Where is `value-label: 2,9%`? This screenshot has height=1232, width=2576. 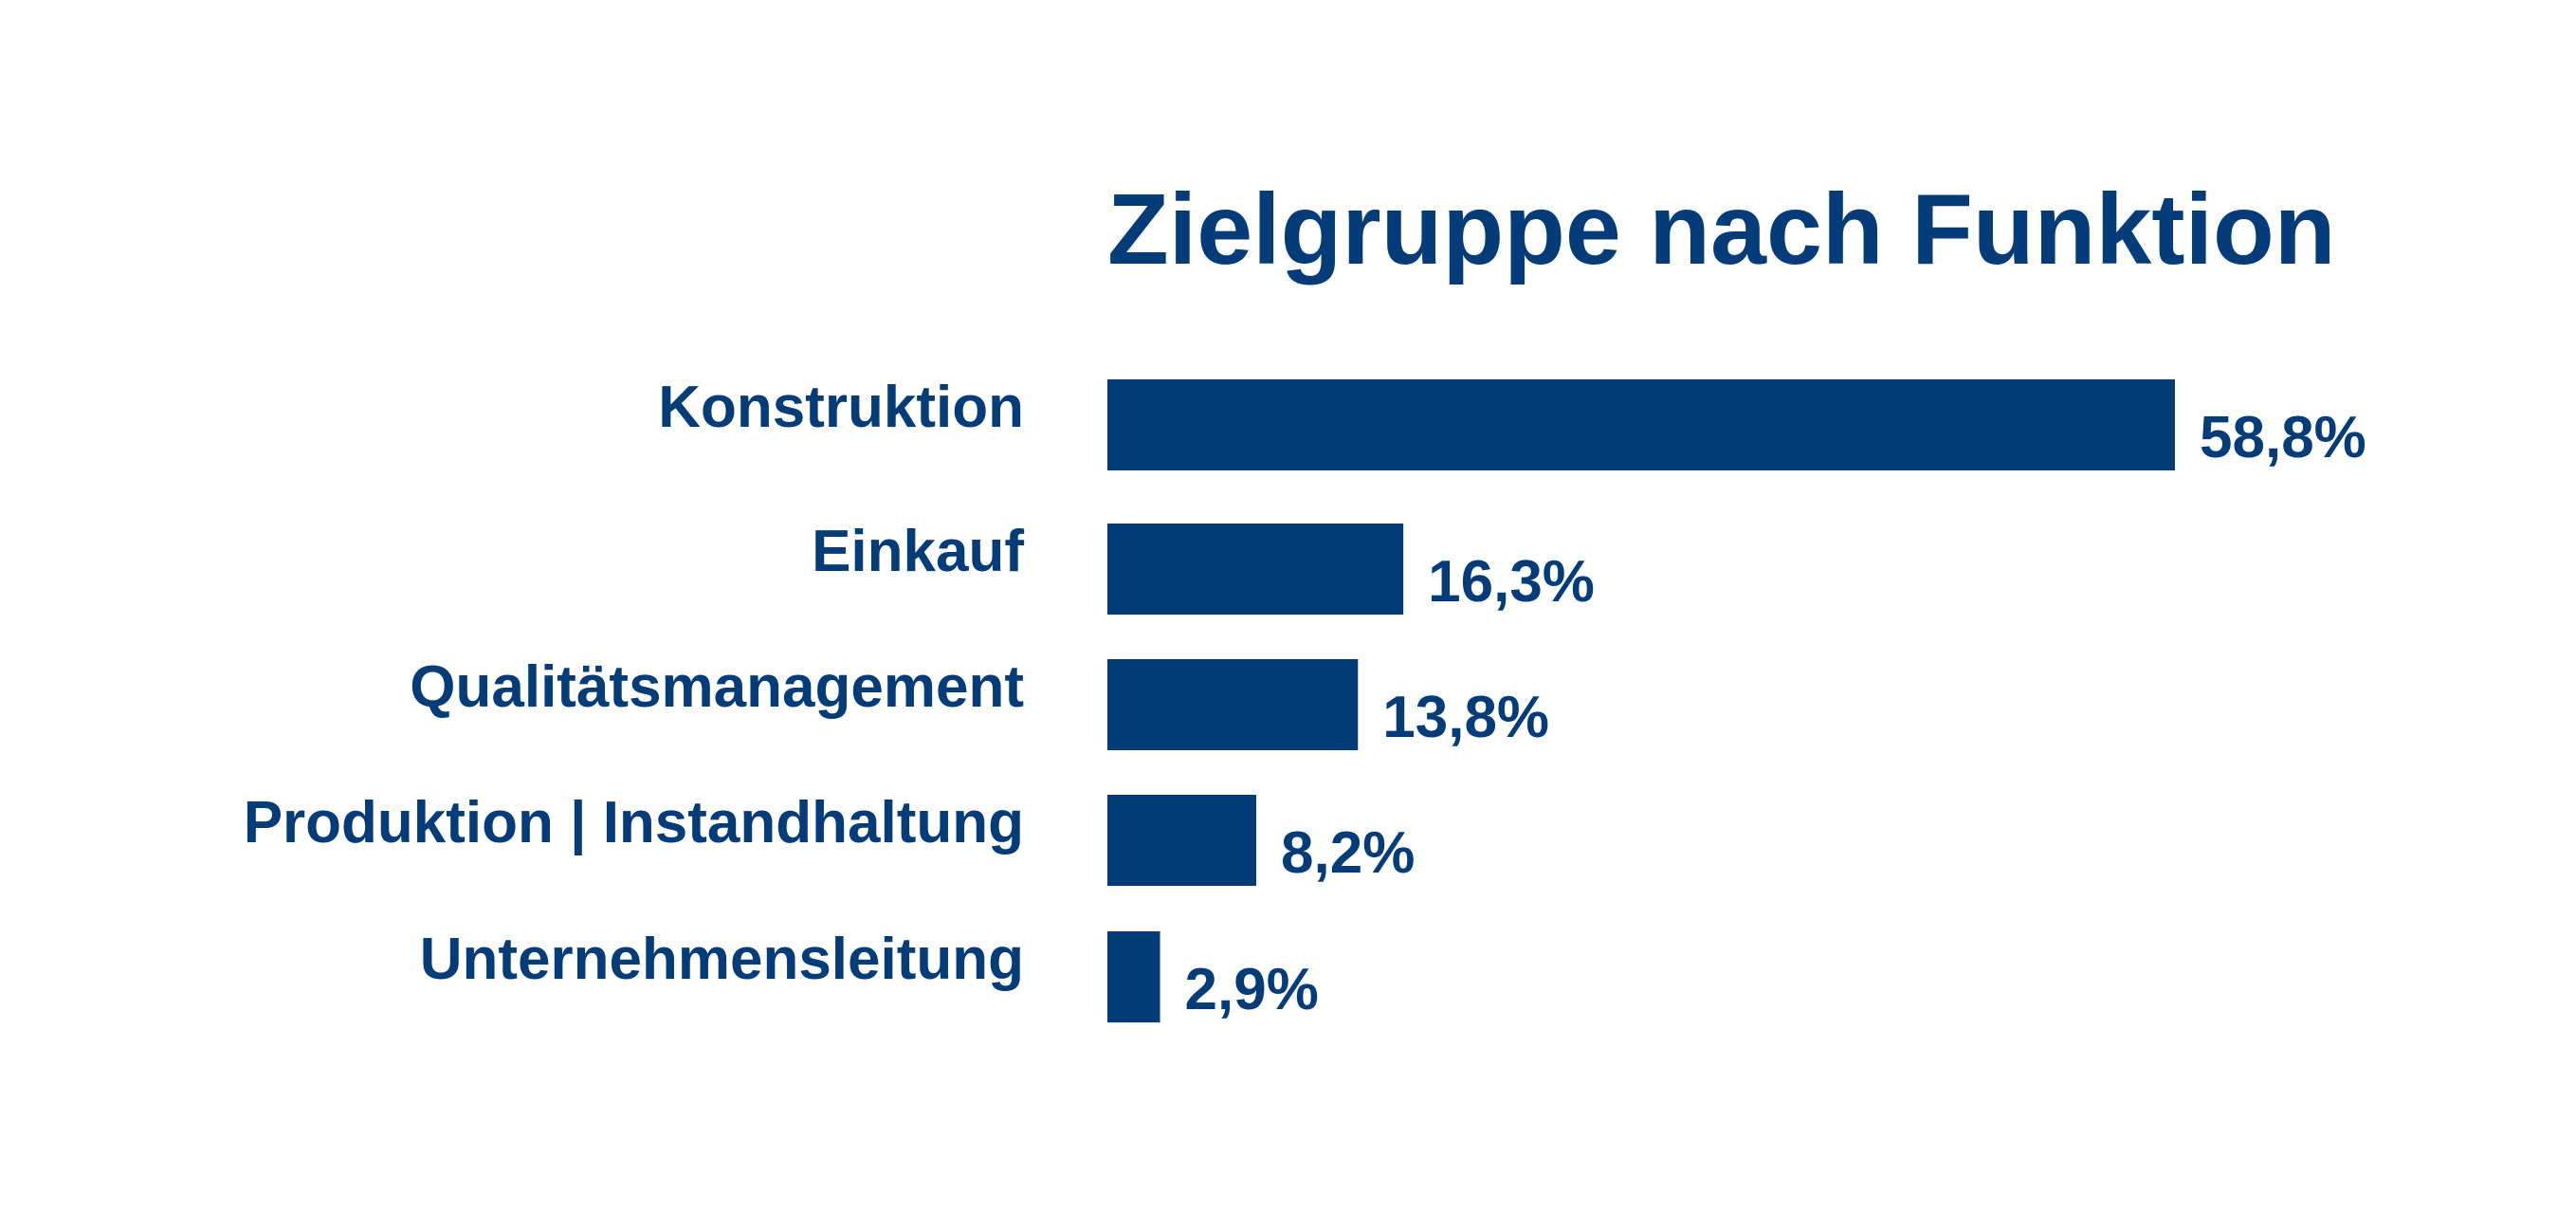
value-label: 2,9% is located at coordinates (1252, 989).